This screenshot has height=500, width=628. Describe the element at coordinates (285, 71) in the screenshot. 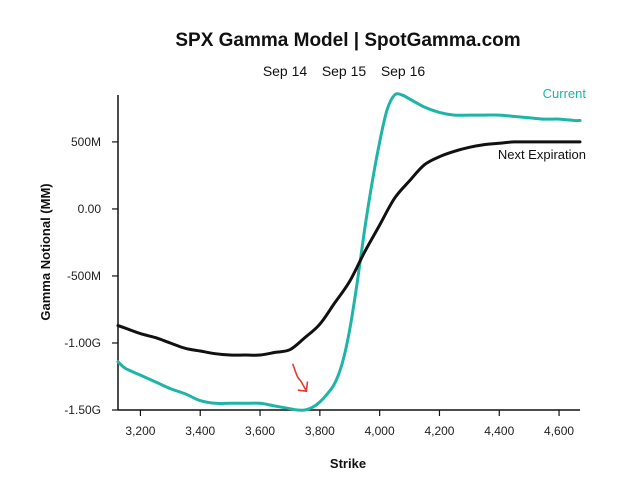

I see `expiration-option-sep14: Sep 14` at that location.